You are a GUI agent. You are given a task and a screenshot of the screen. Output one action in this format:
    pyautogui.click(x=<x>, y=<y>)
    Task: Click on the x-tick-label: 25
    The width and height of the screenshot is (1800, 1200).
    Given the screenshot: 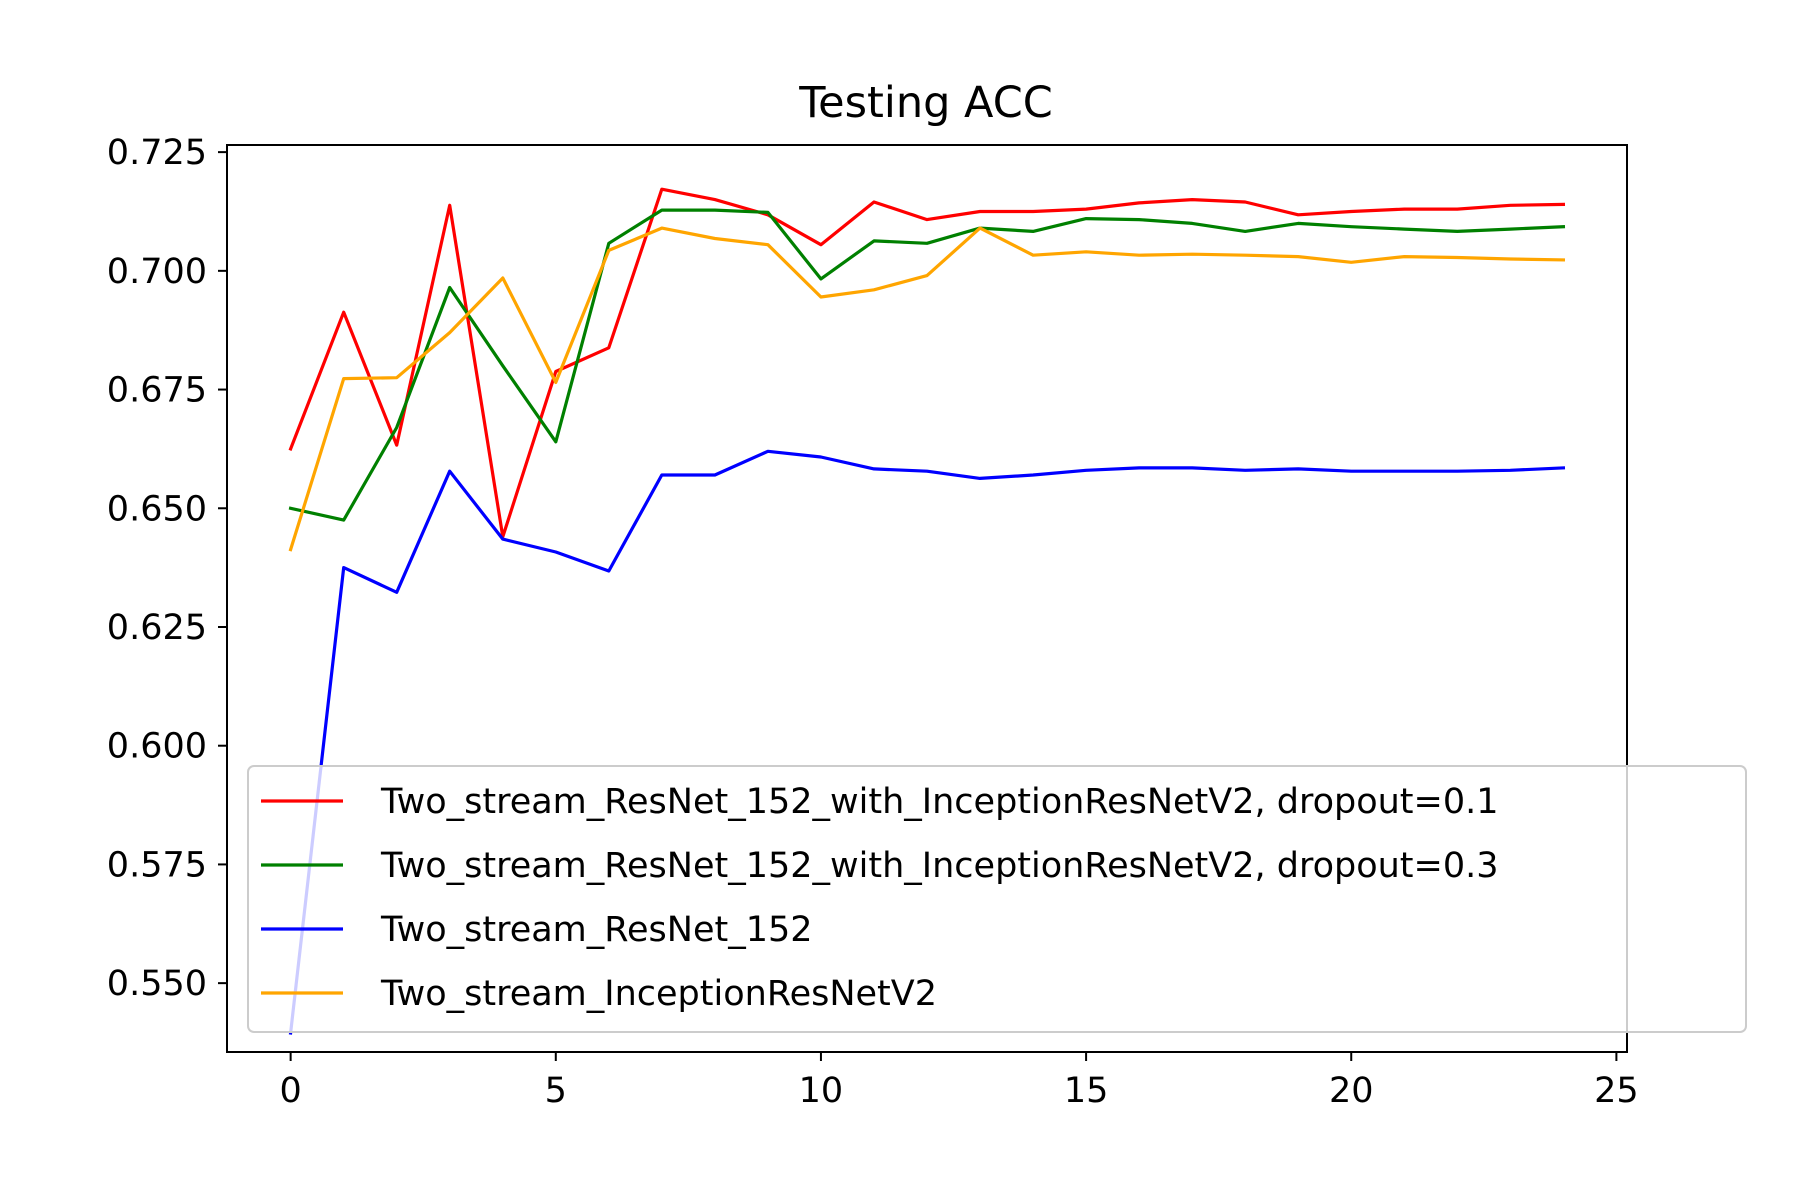 What is the action you would take?
    pyautogui.click(x=1616, y=1091)
    